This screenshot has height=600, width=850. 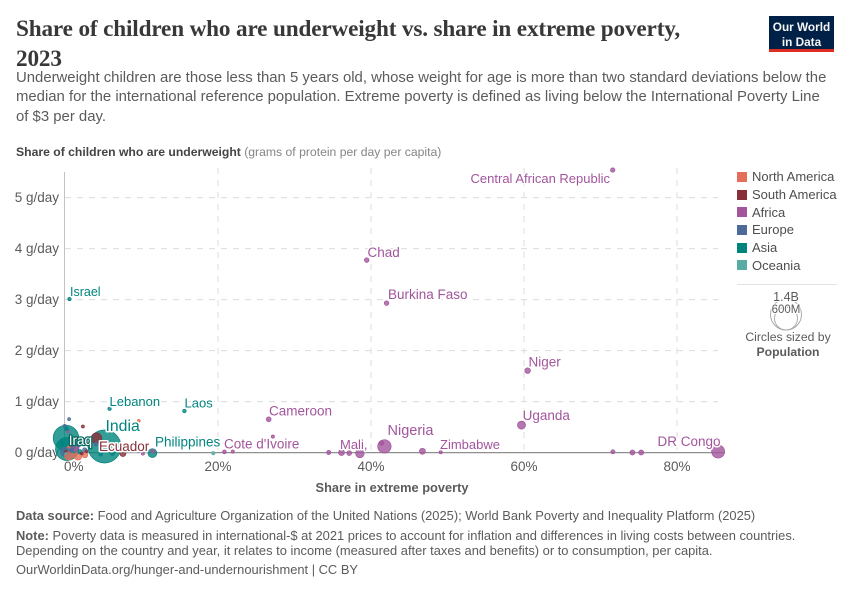 I want to click on svg-text: India, so click(x=123, y=426).